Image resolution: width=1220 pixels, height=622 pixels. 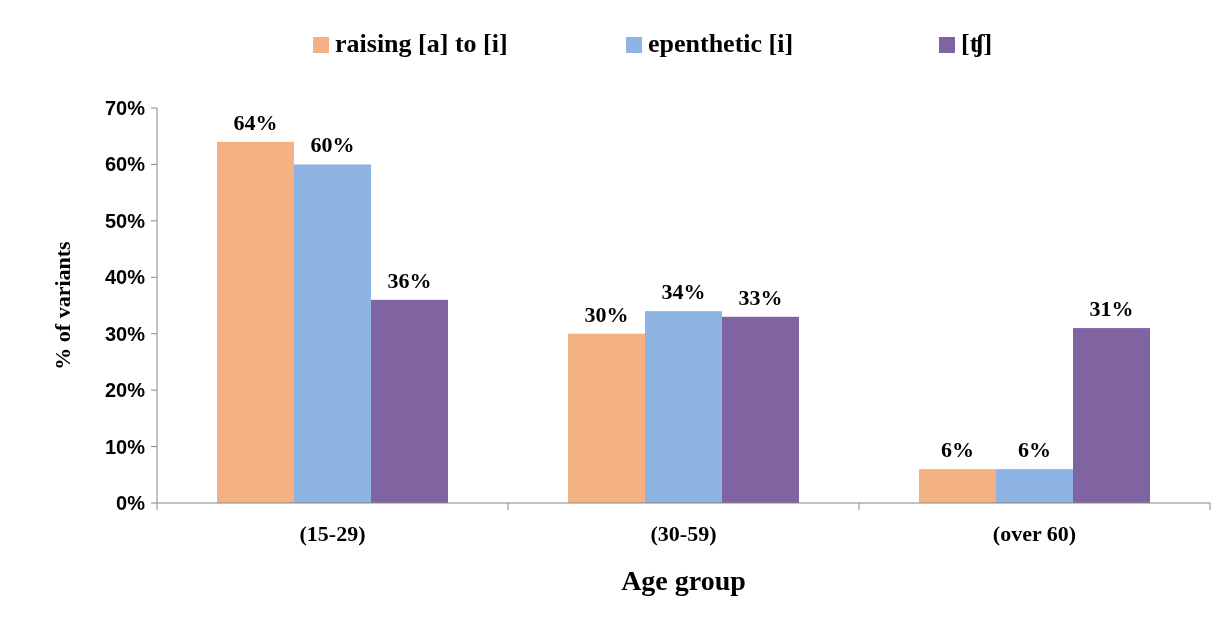 I want to click on y-tick-label: 70%, so click(x=125, y=108).